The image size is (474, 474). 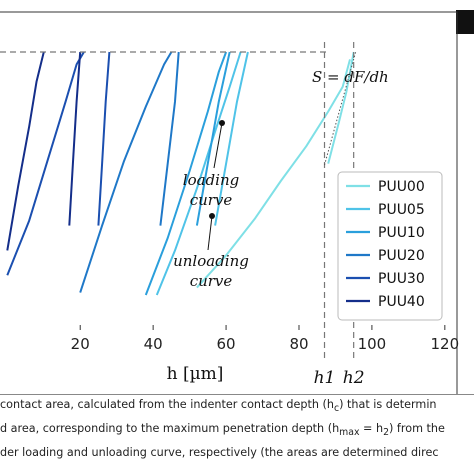 I want to click on series-puu20-unloading-curve, so click(x=169, y=138).